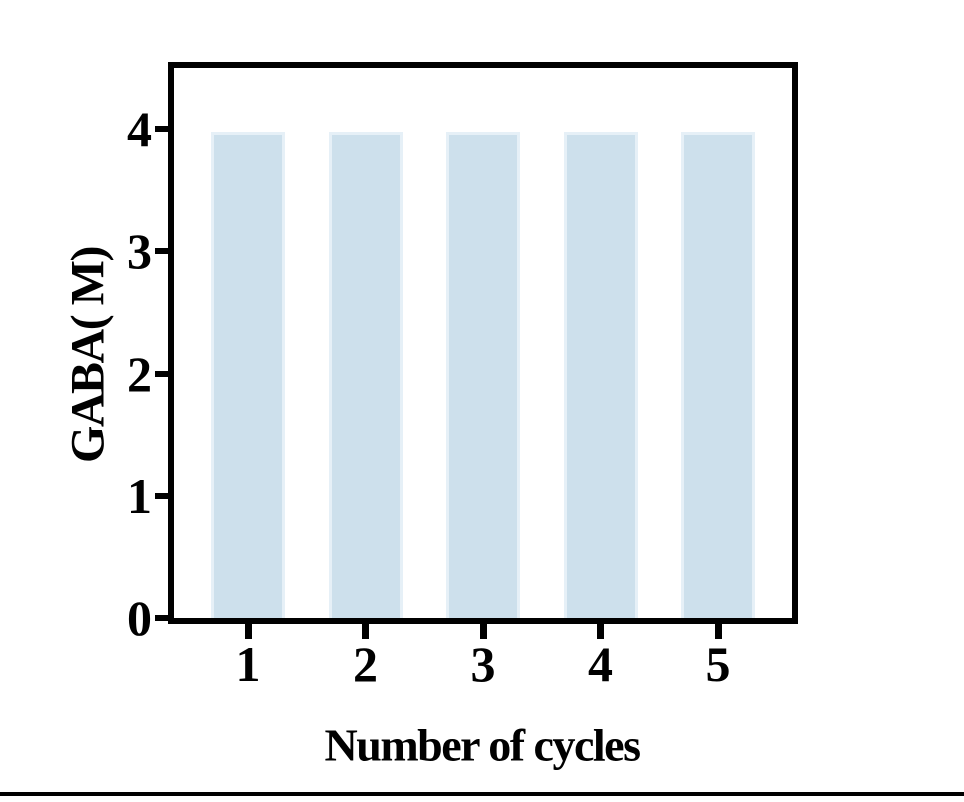 This screenshot has height=802, width=964. I want to click on x-axis-title: Number of cycles, so click(482, 745).